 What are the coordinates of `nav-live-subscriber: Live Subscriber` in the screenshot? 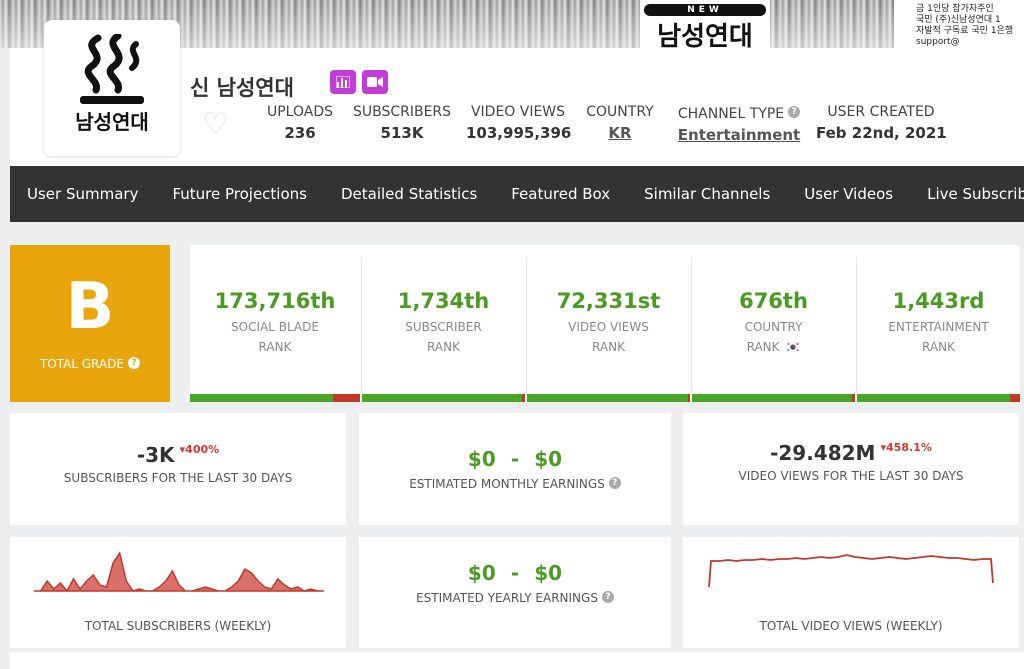 It's located at (975, 194).